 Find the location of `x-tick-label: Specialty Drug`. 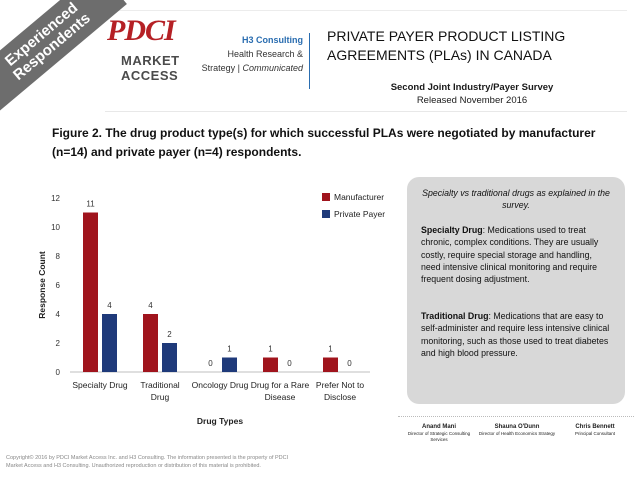

x-tick-label: Specialty Drug is located at coordinates (100, 385).